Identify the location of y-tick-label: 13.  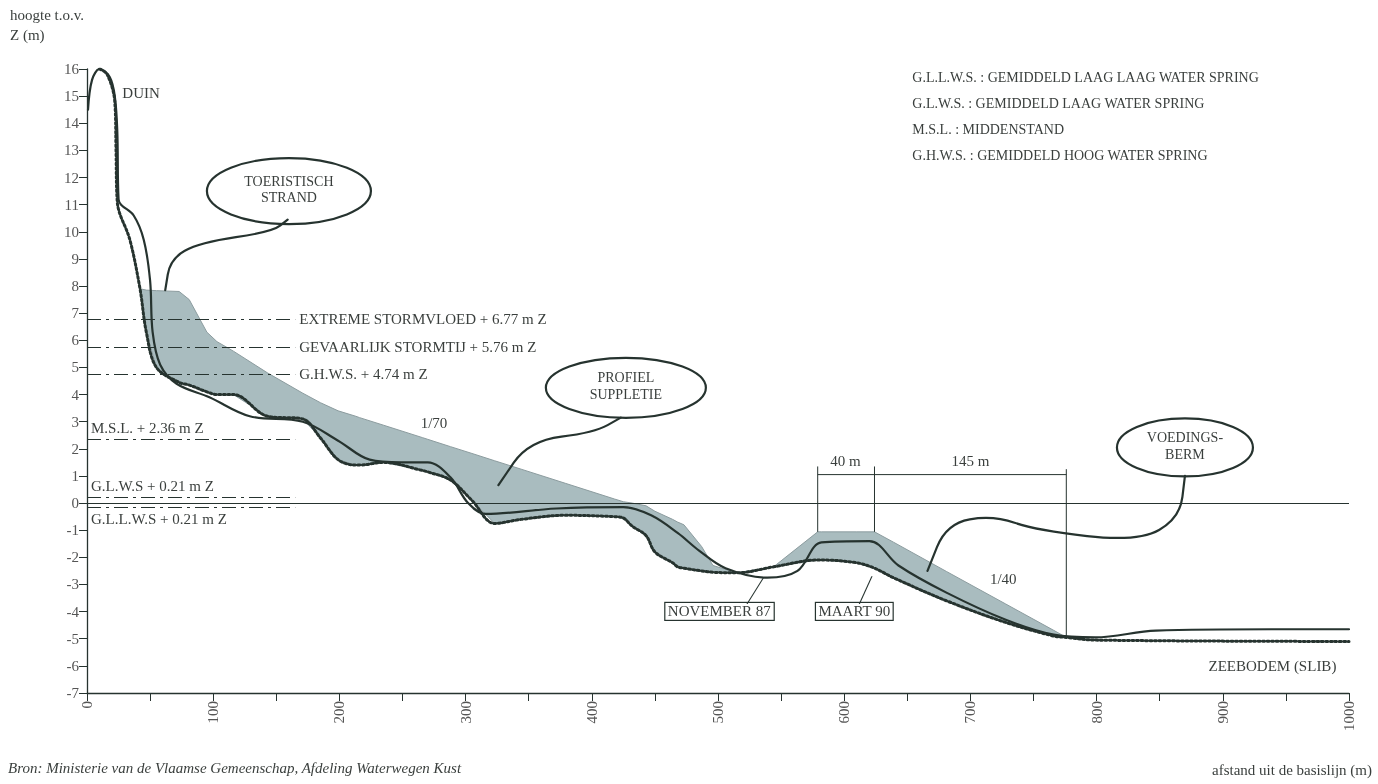
(71, 150).